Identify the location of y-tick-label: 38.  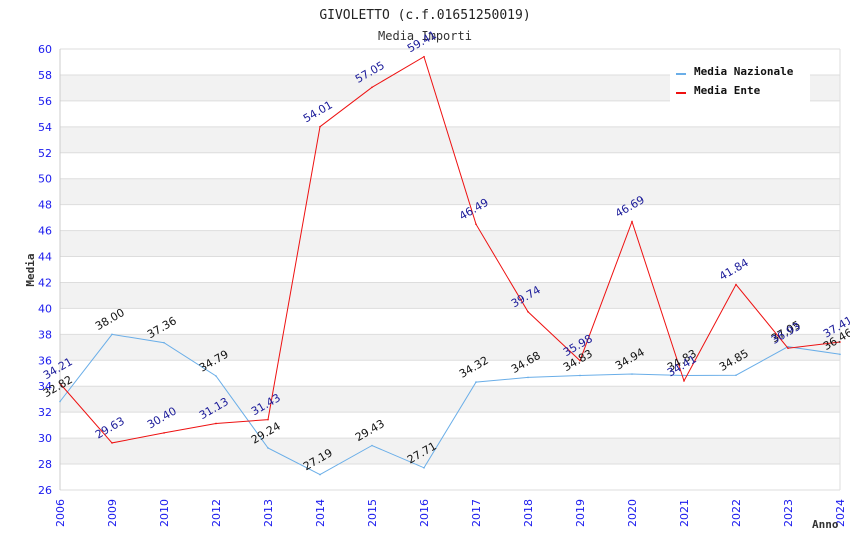
(45, 334).